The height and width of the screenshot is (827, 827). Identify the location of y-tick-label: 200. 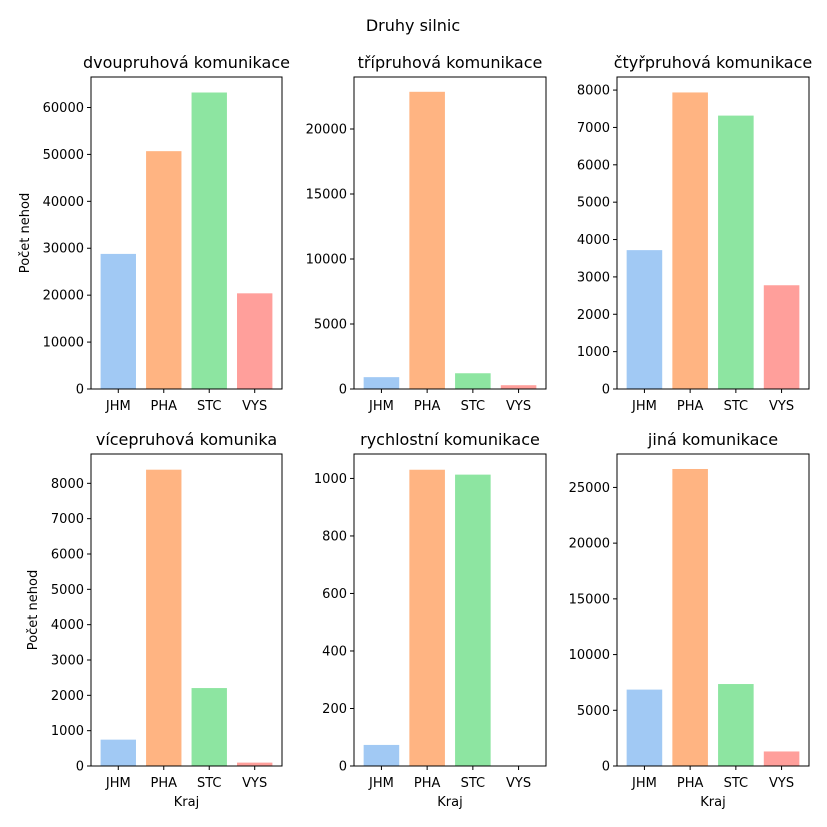
(334, 709).